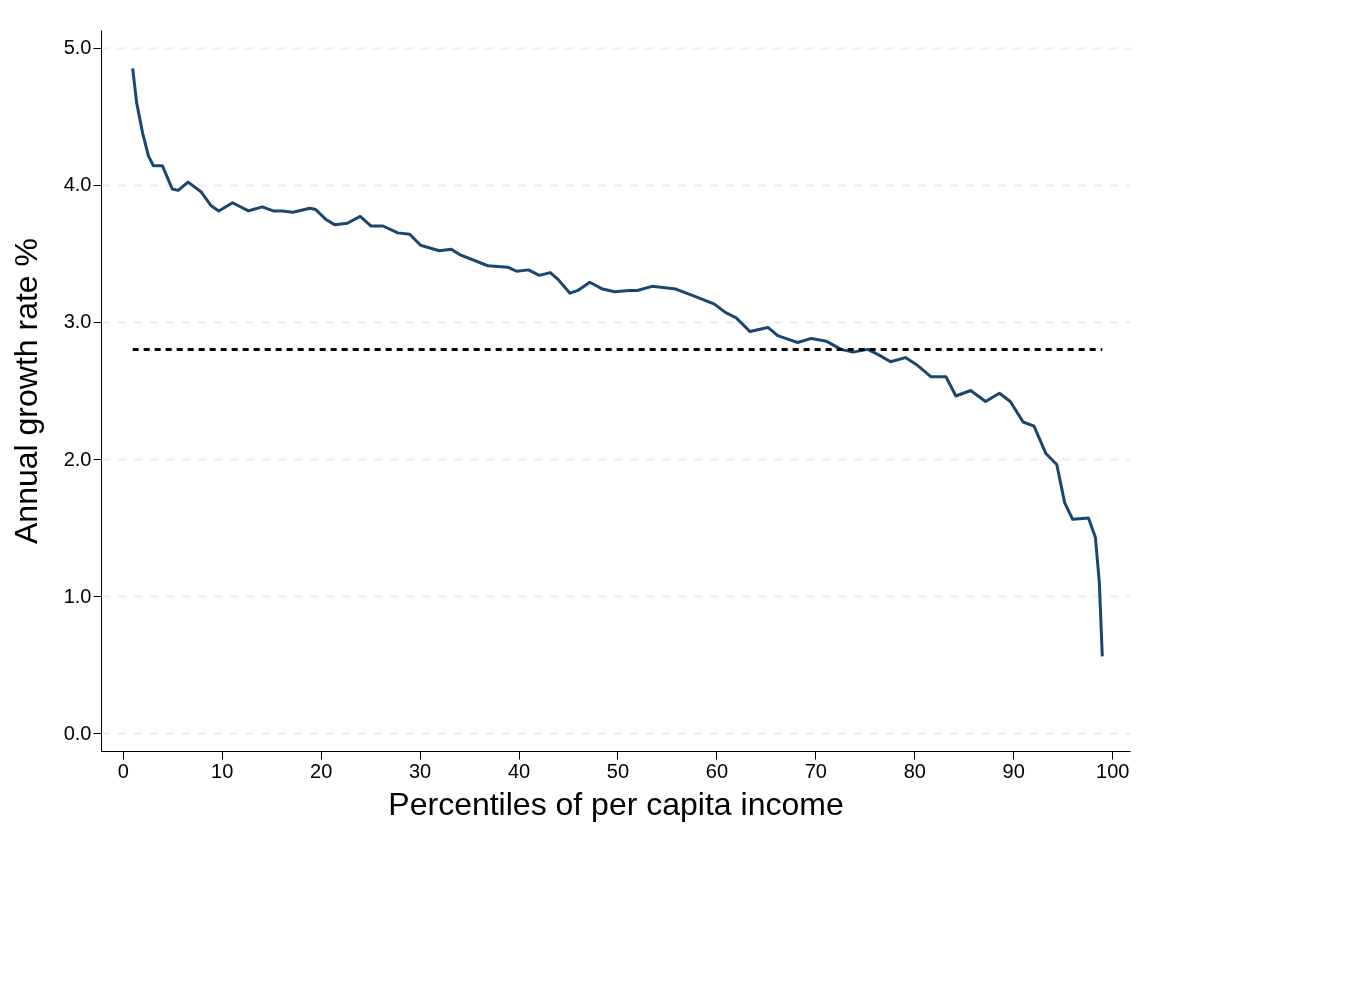 The image size is (1364, 998). Describe the element at coordinates (77, 321) in the screenshot. I see `y-tick-label: 3.0` at that location.